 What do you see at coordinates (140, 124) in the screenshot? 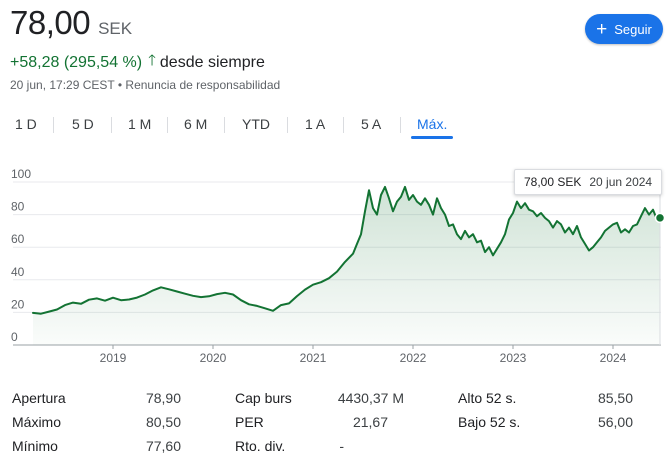
I see `tab-1m: 1 M` at bounding box center [140, 124].